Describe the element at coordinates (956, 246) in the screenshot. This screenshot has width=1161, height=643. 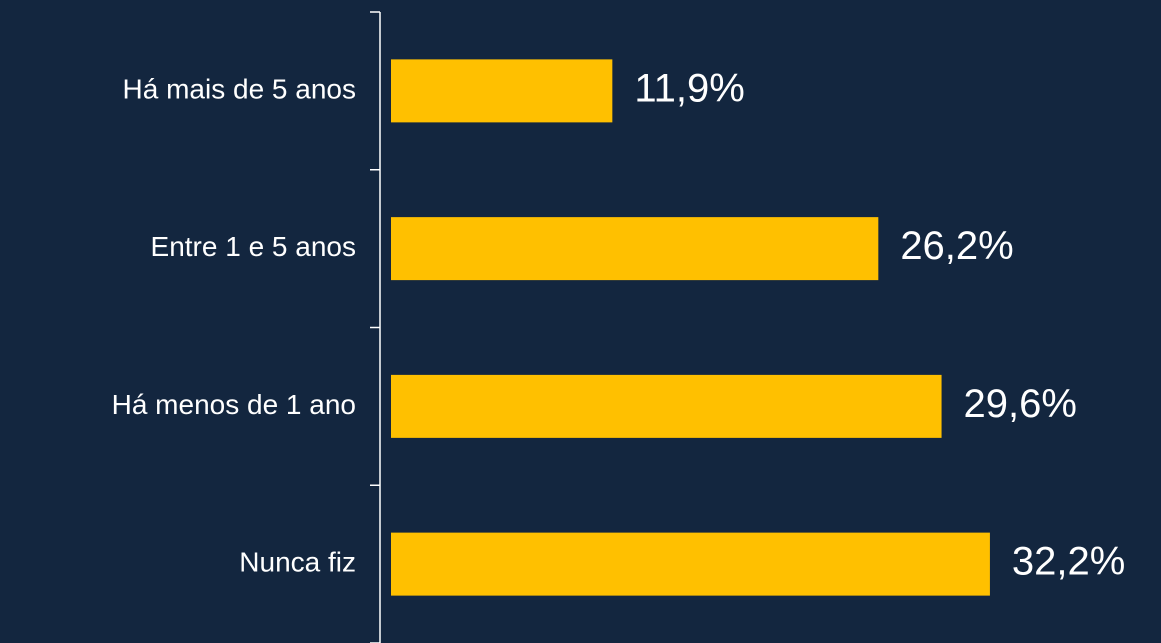
I see `value-label: 26,2%` at that location.